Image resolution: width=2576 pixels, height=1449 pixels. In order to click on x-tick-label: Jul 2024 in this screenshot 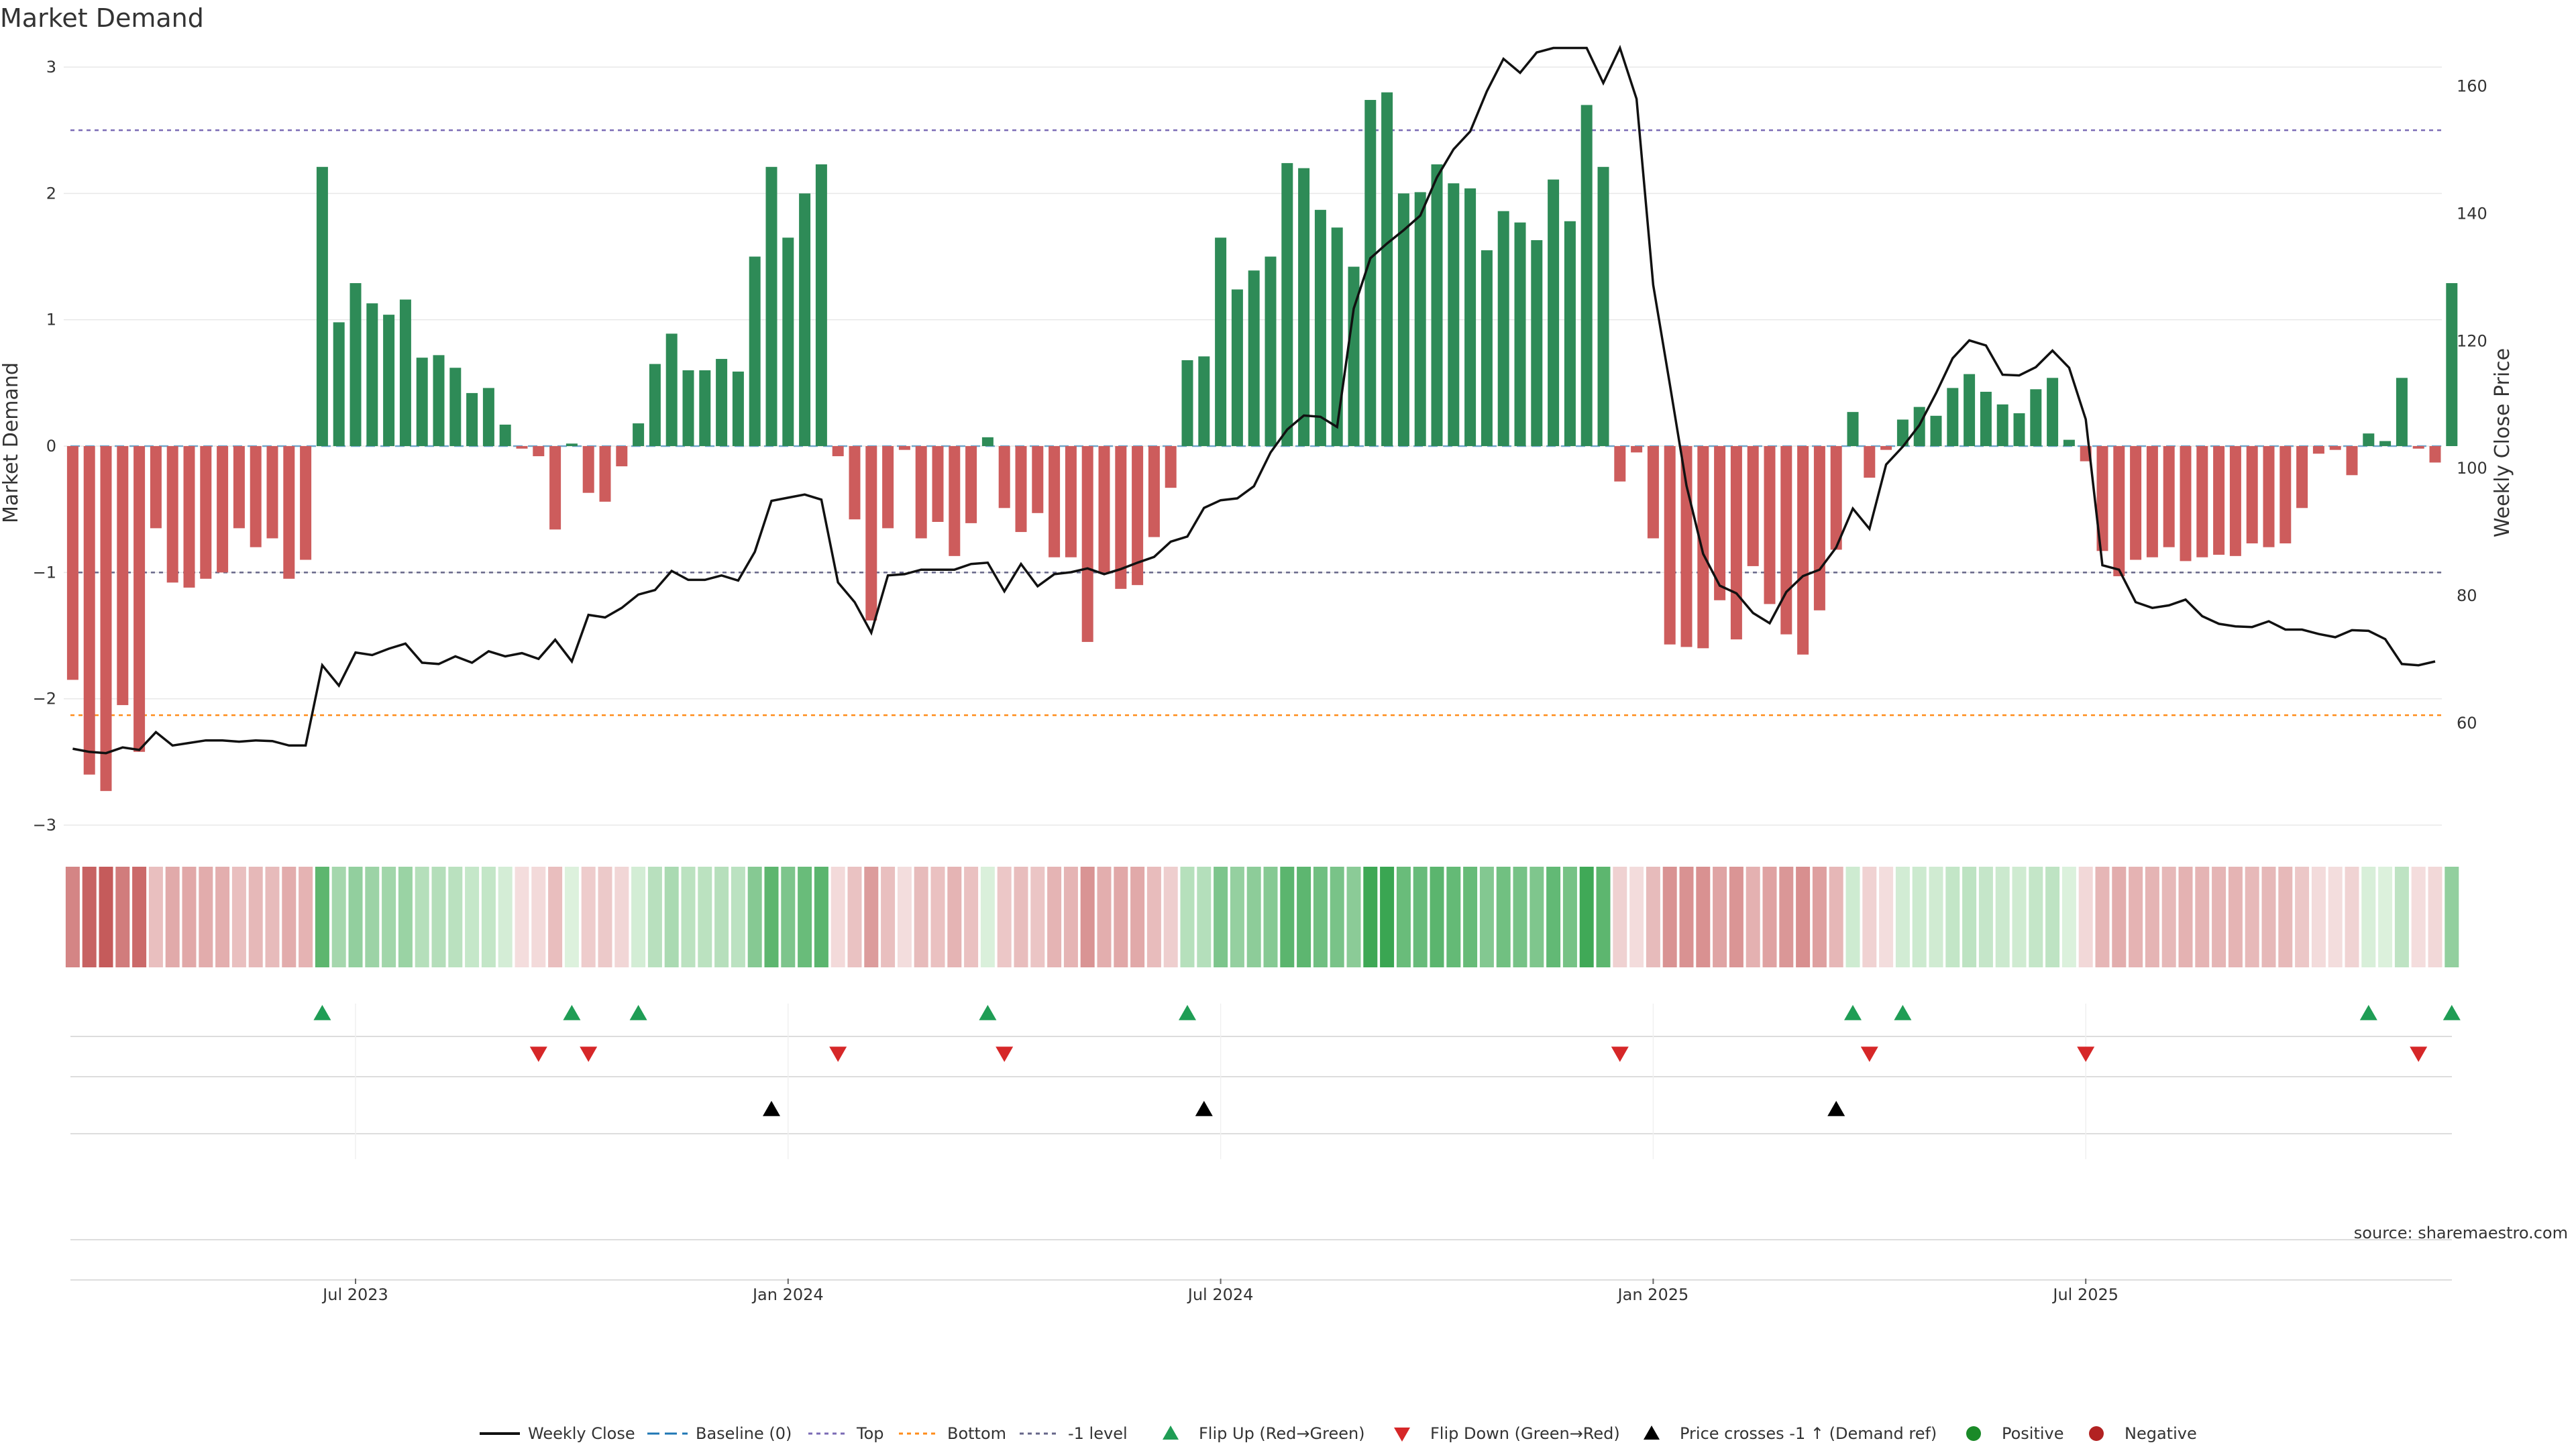, I will do `click(1220, 1294)`.